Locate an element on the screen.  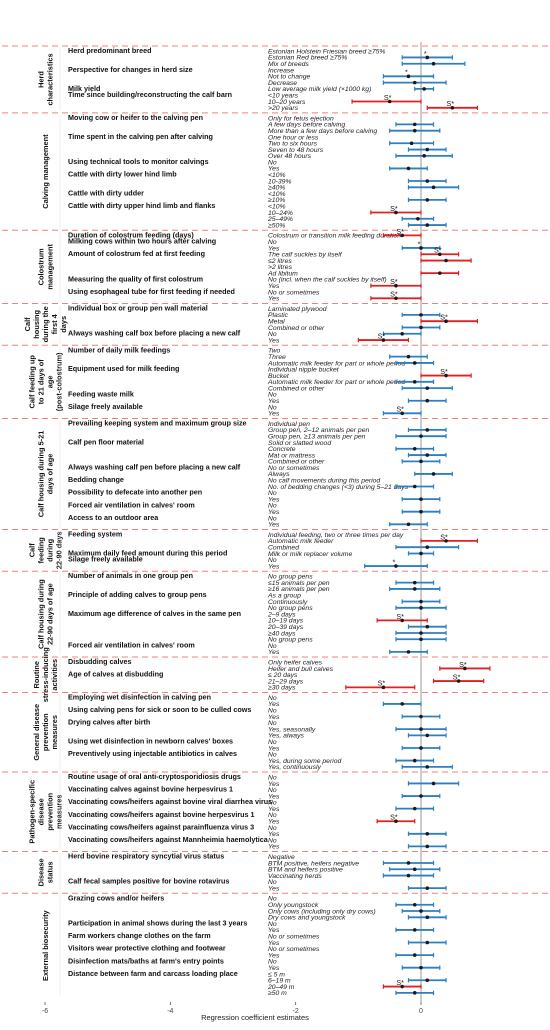
level-label: Two is located at coordinates (274, 351).